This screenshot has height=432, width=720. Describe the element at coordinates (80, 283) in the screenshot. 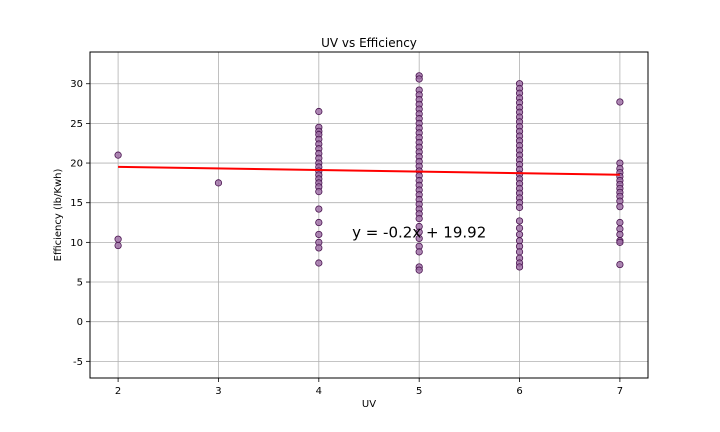

I see `y-tick-label: 5` at that location.